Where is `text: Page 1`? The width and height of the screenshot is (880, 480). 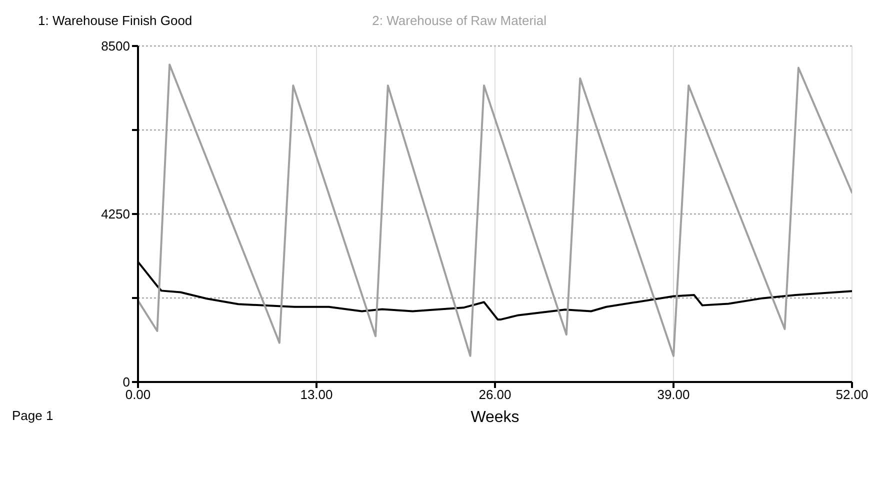
text: Page 1 is located at coordinates (33, 415).